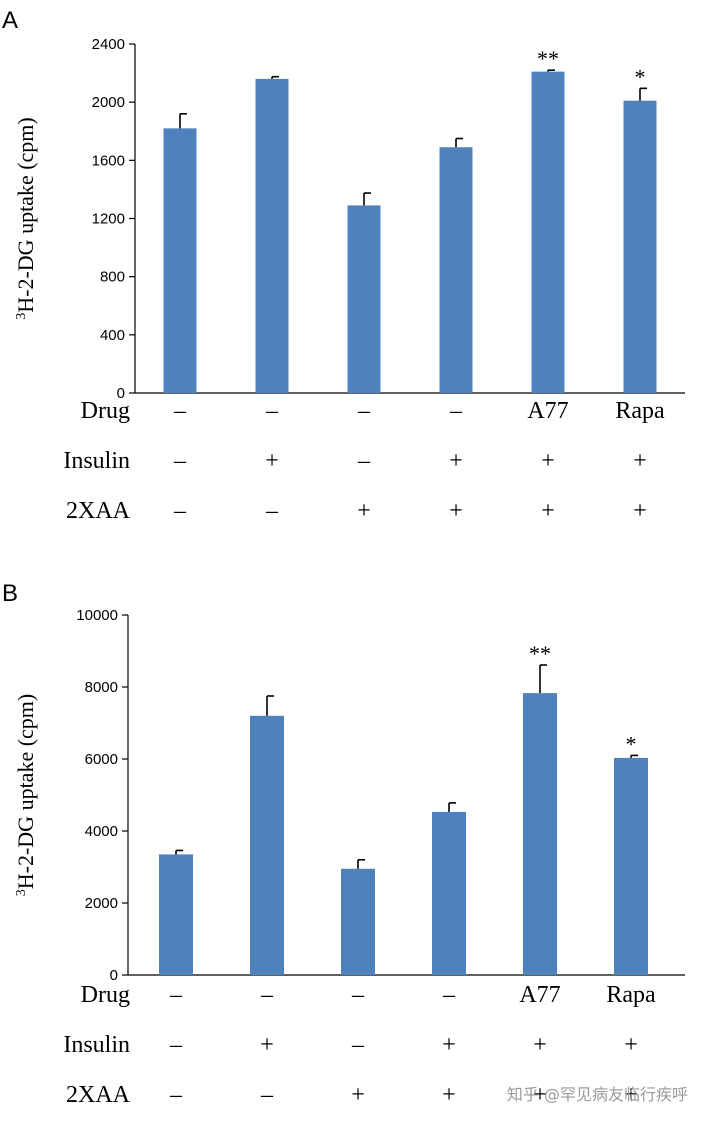  I want to click on y-tick-label: 800, so click(112, 277).